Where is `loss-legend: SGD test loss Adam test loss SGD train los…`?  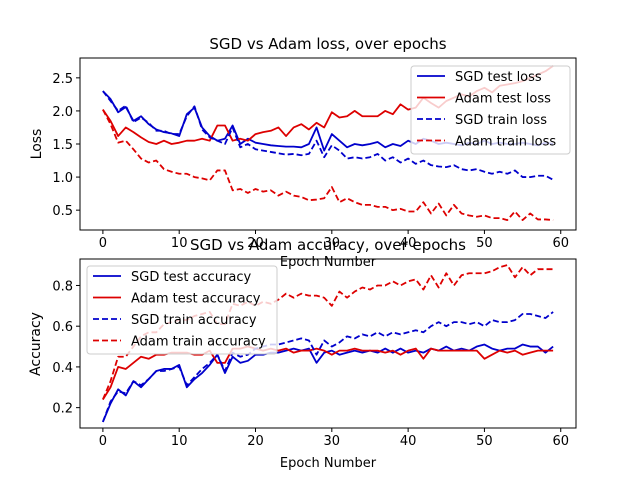
loss-legend: SGD test loss Adam test loss SGD train los… is located at coordinates (490, 110).